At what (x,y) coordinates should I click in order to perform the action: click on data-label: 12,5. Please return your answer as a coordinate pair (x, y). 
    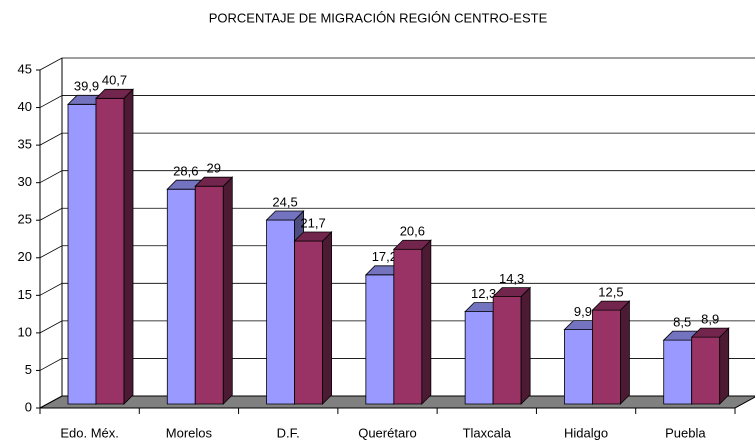
    Looking at the image, I should click on (610, 292).